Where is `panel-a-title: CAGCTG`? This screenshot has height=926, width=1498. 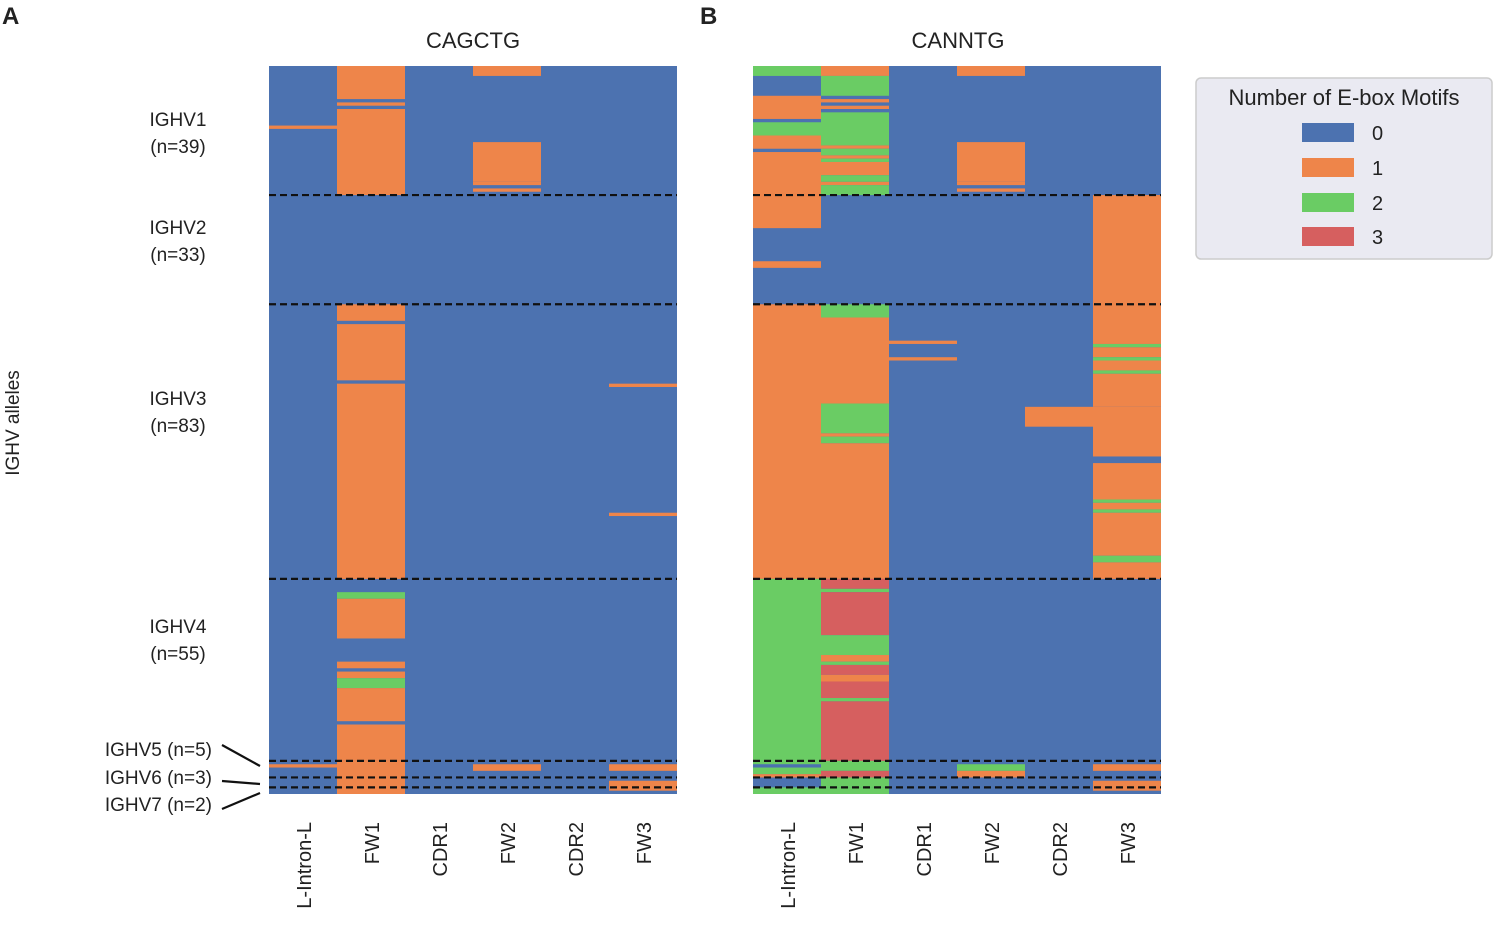
panel-a-title: CAGCTG is located at coordinates (473, 40).